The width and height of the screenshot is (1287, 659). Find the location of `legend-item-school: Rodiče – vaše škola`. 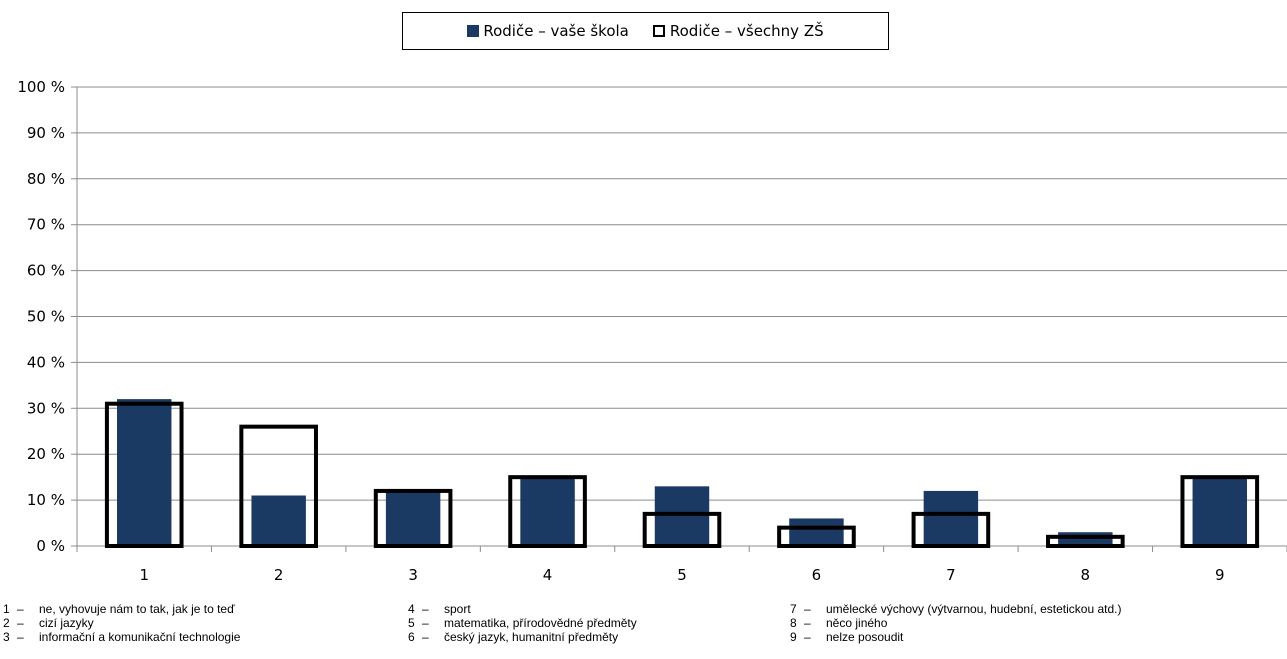

legend-item-school: Rodiče – vaše škola is located at coordinates (548, 31).